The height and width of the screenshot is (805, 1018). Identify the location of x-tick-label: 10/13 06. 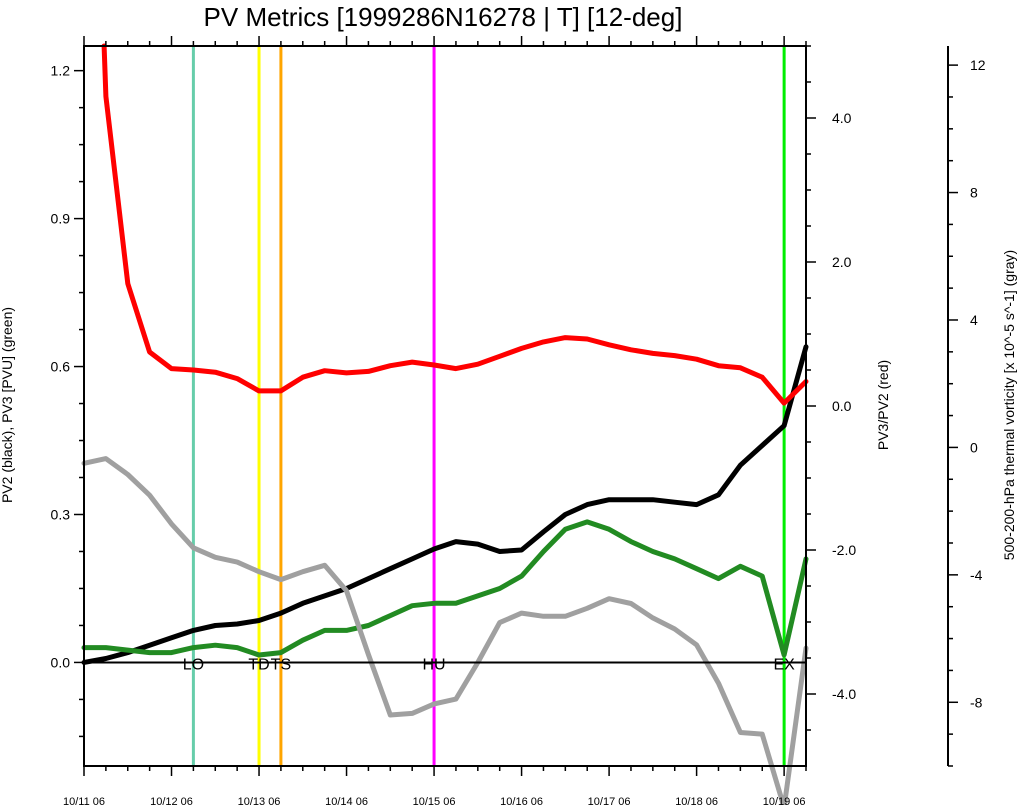
(259, 800).